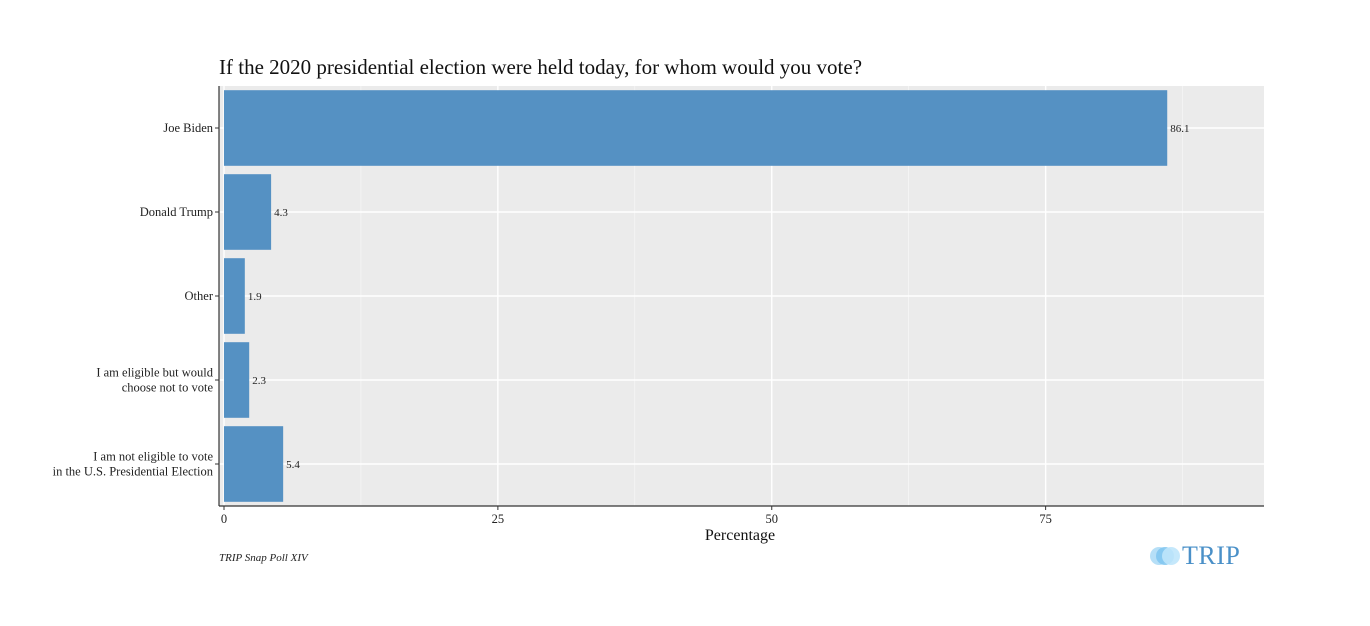 The height and width of the screenshot is (626, 1370). What do you see at coordinates (1179, 129) in the screenshot?
I see `data-label: 86.1` at bounding box center [1179, 129].